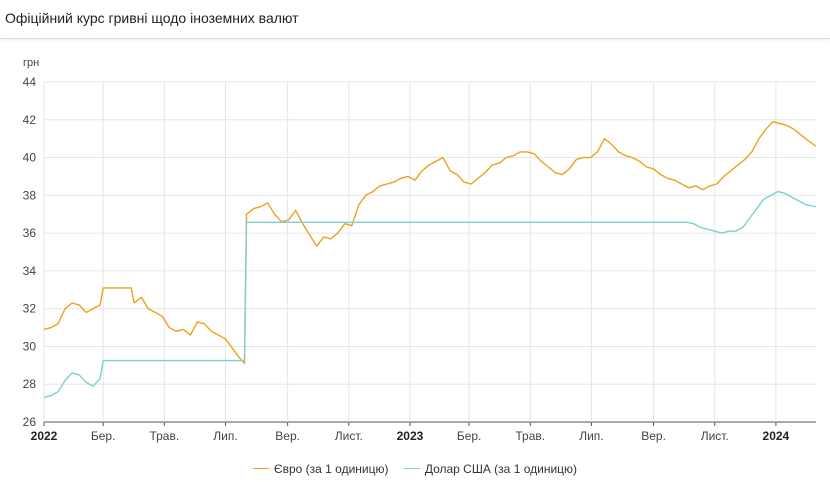 The height and width of the screenshot is (482, 830). I want to click on x-tick-label: 2024, so click(776, 436).